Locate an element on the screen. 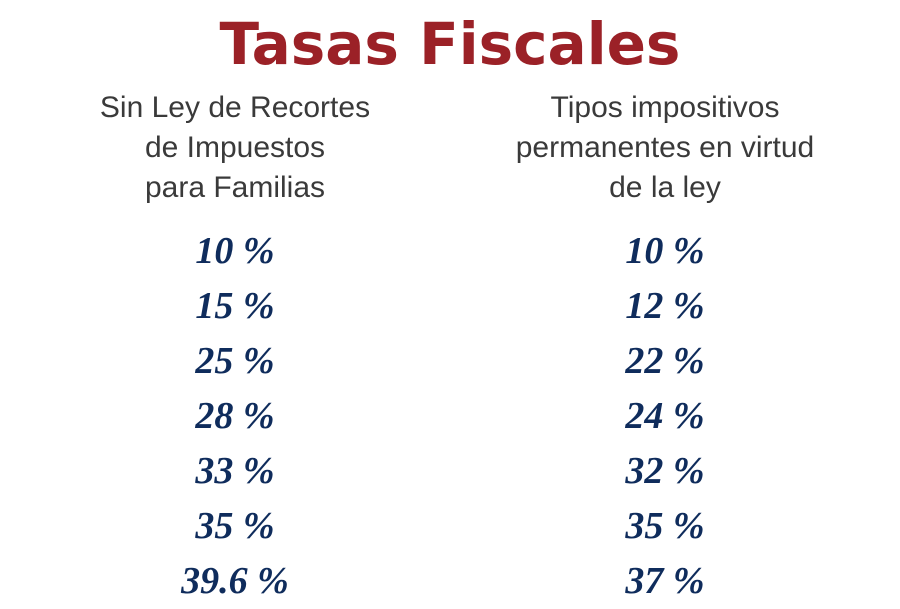 This screenshot has height=609, width=900. rate-value: 32 % is located at coordinates (665, 471).